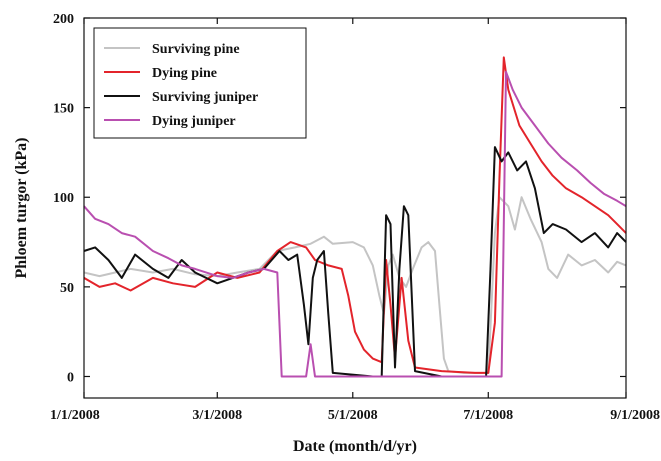 Image resolution: width=661 pixels, height=461 pixels. What do you see at coordinates (196, 49) in the screenshot?
I see `legend-label: Surviving pine` at bounding box center [196, 49].